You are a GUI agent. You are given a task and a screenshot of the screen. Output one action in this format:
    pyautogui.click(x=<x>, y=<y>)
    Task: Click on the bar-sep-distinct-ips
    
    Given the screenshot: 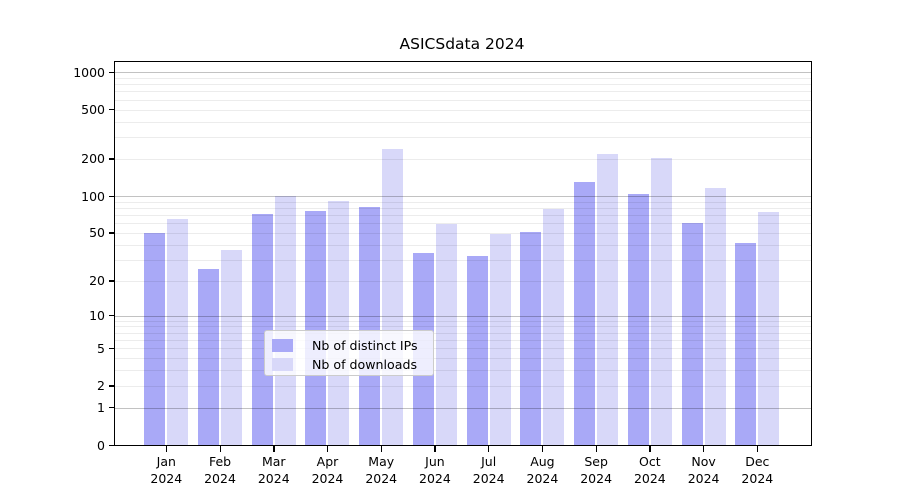 What is the action you would take?
    pyautogui.click(x=585, y=313)
    